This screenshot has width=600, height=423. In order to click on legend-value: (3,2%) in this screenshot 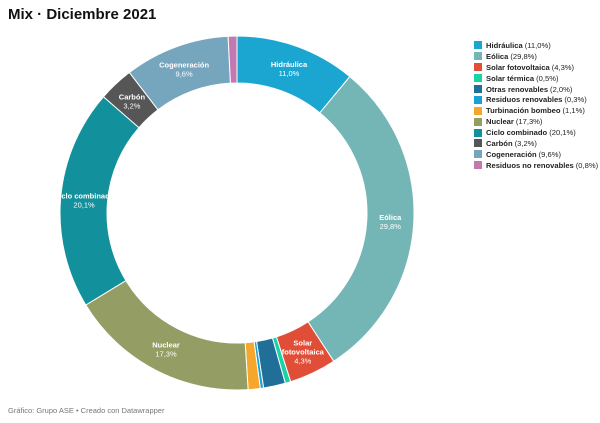, I will do `click(525, 143)`.